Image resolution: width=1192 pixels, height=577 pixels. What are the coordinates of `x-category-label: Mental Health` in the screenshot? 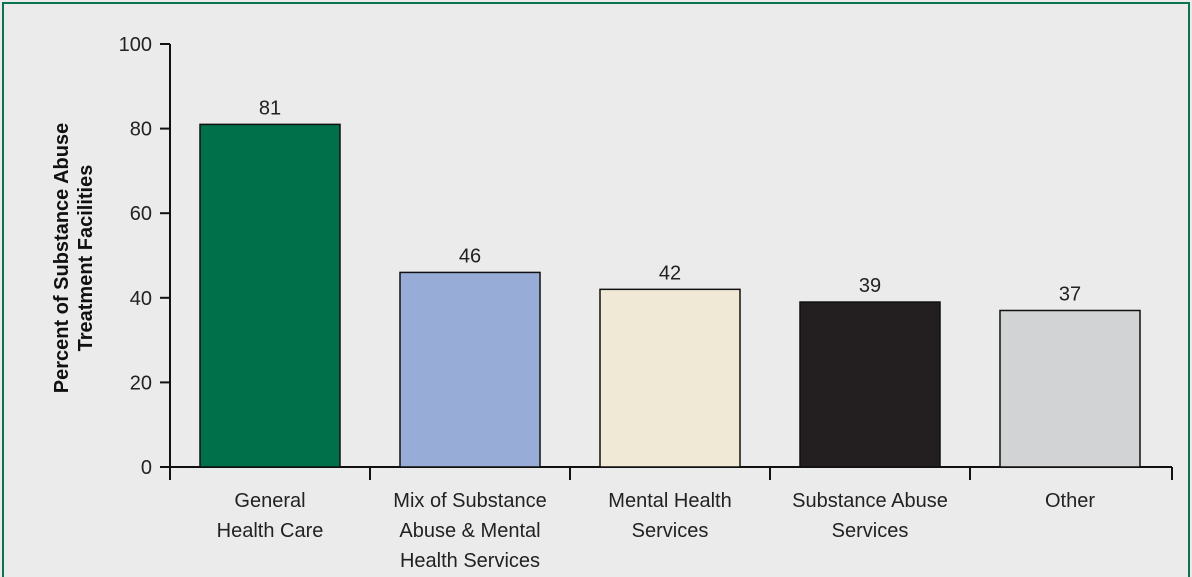 It's located at (669, 501).